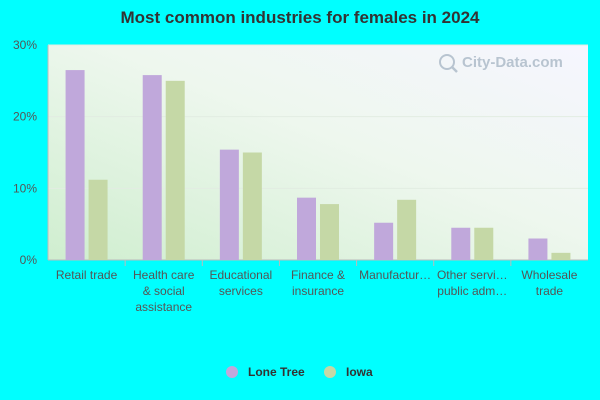 This screenshot has height=400, width=600. What do you see at coordinates (549, 275) in the screenshot?
I see `x-tick-label: Wholesale` at bounding box center [549, 275].